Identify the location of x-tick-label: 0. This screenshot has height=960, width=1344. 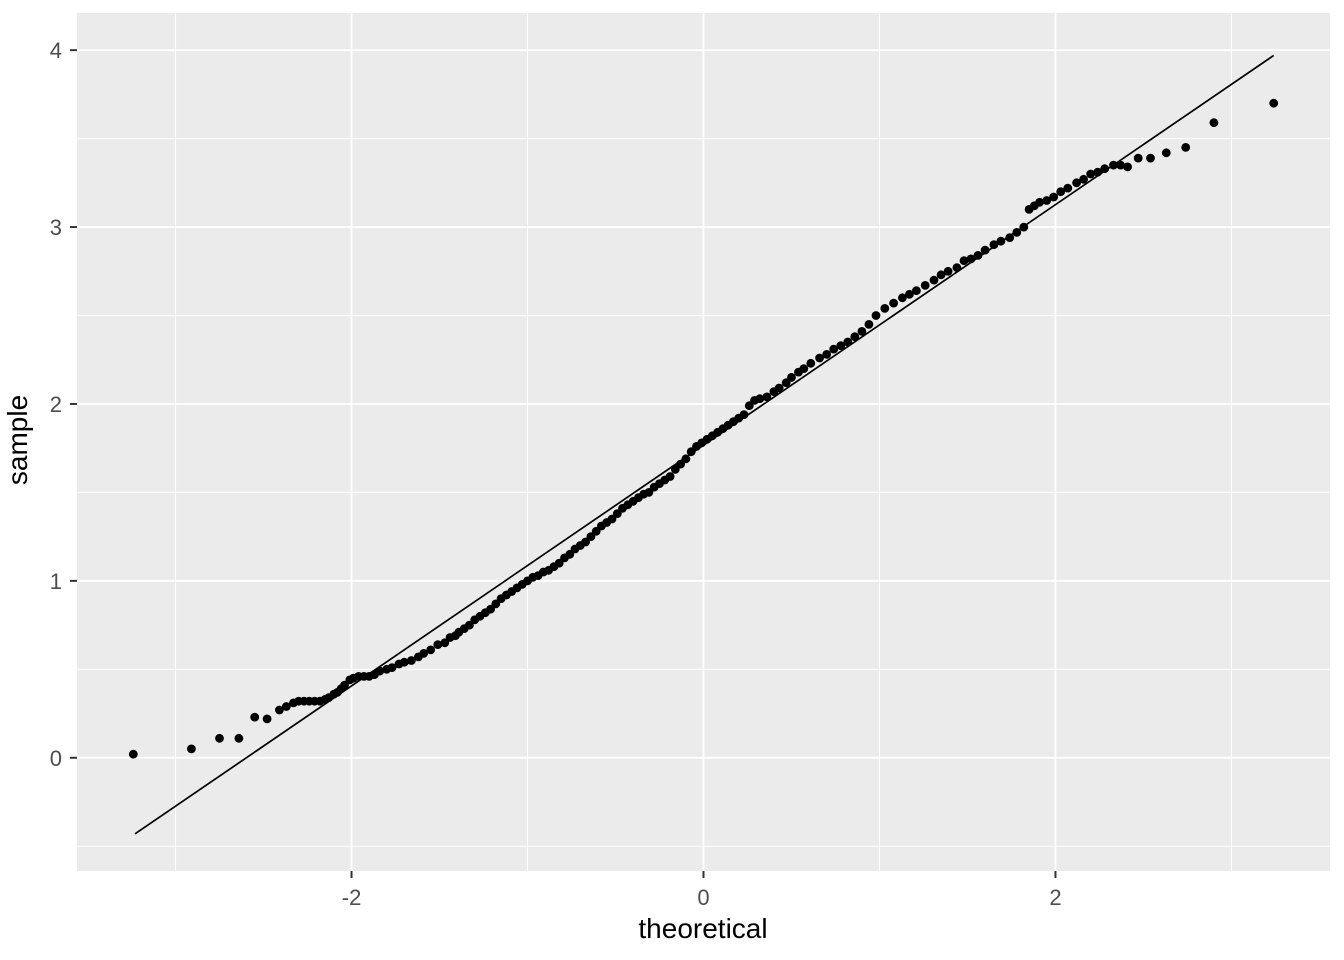
(703, 897).